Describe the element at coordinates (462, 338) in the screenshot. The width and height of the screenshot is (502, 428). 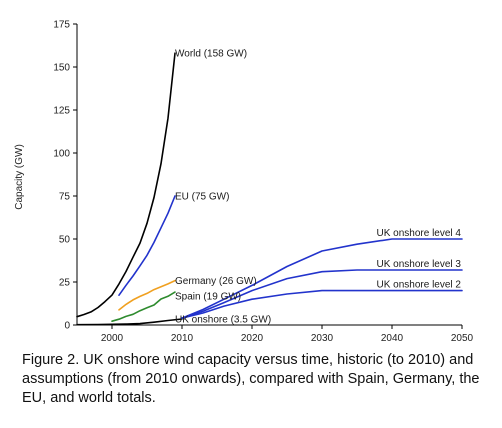
I see `x-tick-label: 2050` at that location.